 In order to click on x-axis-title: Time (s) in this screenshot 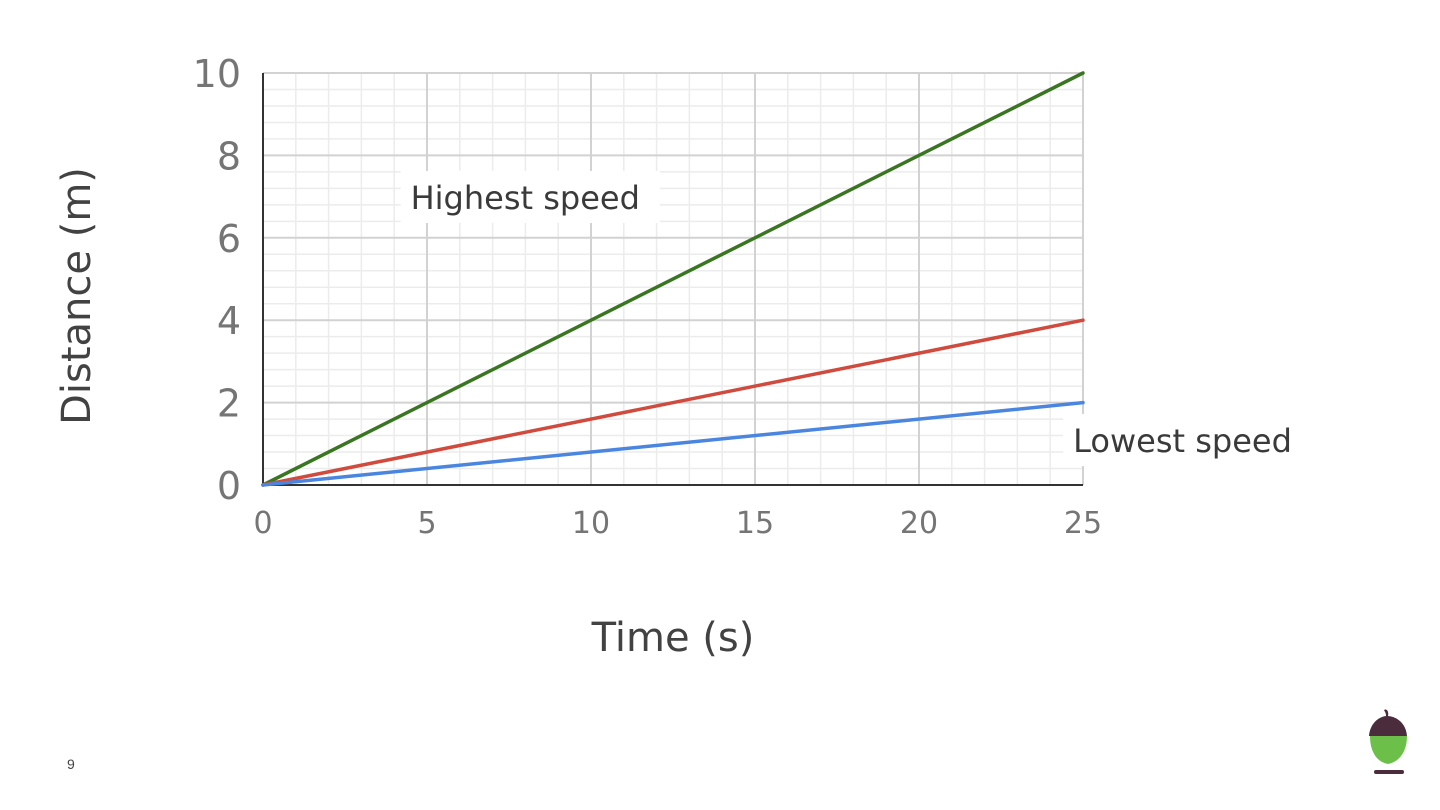, I will do `click(673, 638)`.